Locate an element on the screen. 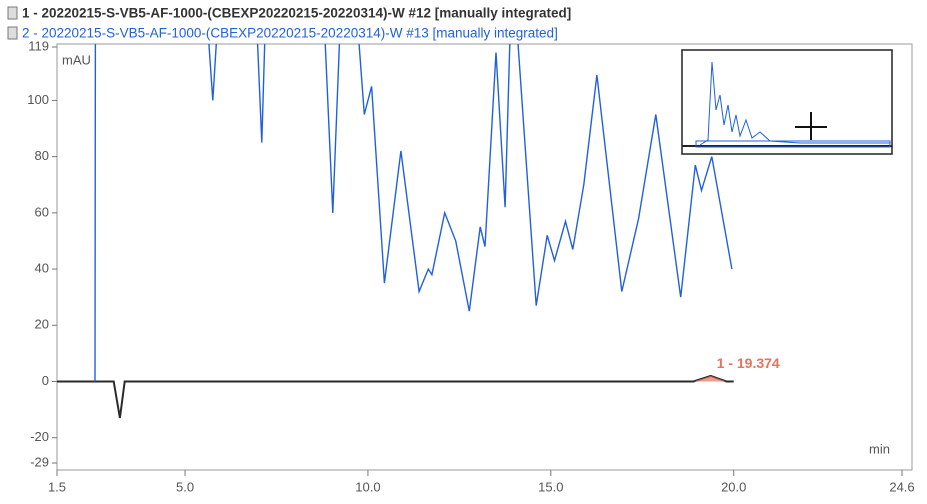  x-tick-label: 15.0 is located at coordinates (550, 486).